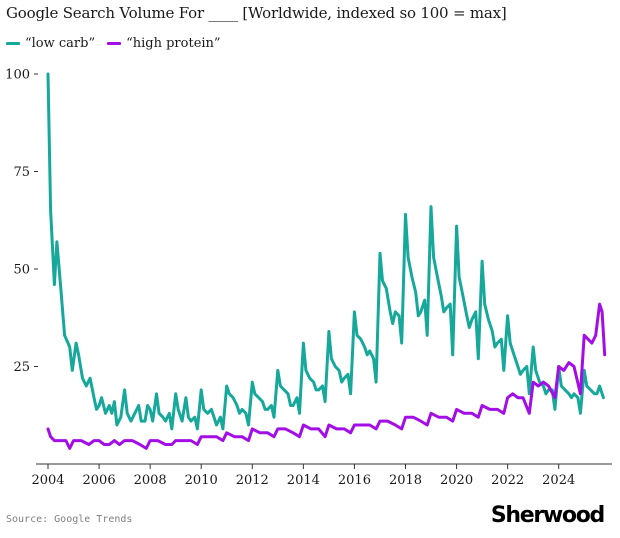  Describe the element at coordinates (21, 270) in the screenshot. I see `y-tick-label: 50` at that location.